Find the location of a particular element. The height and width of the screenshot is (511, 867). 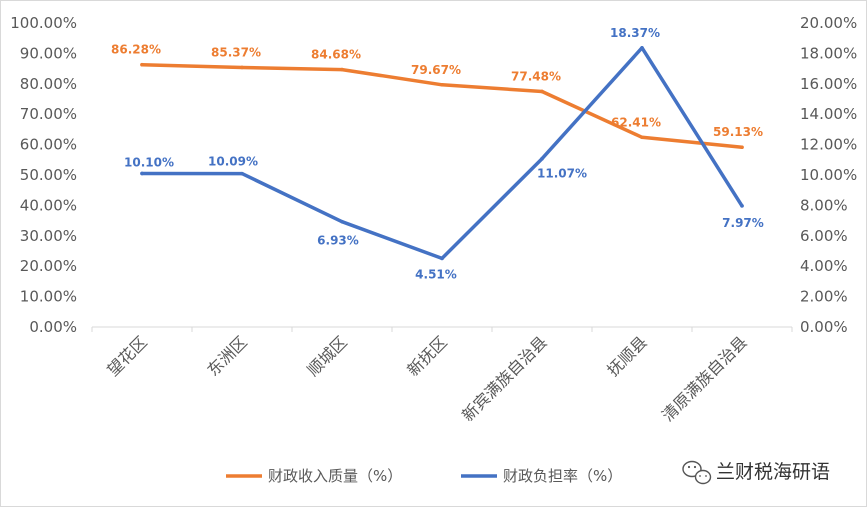

legend-label-burden-rate: 财政负担率（%） is located at coordinates (562, 476).